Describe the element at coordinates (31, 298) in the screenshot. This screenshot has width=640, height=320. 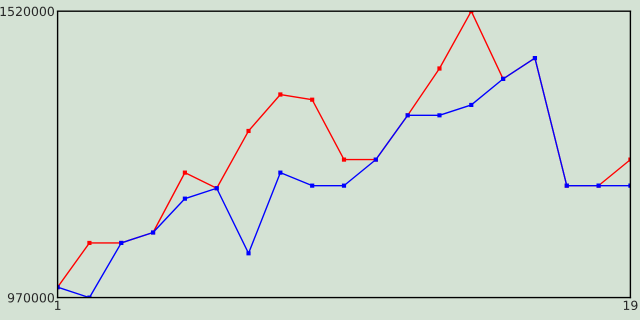
I see `y-tick-label: 970000` at that location.